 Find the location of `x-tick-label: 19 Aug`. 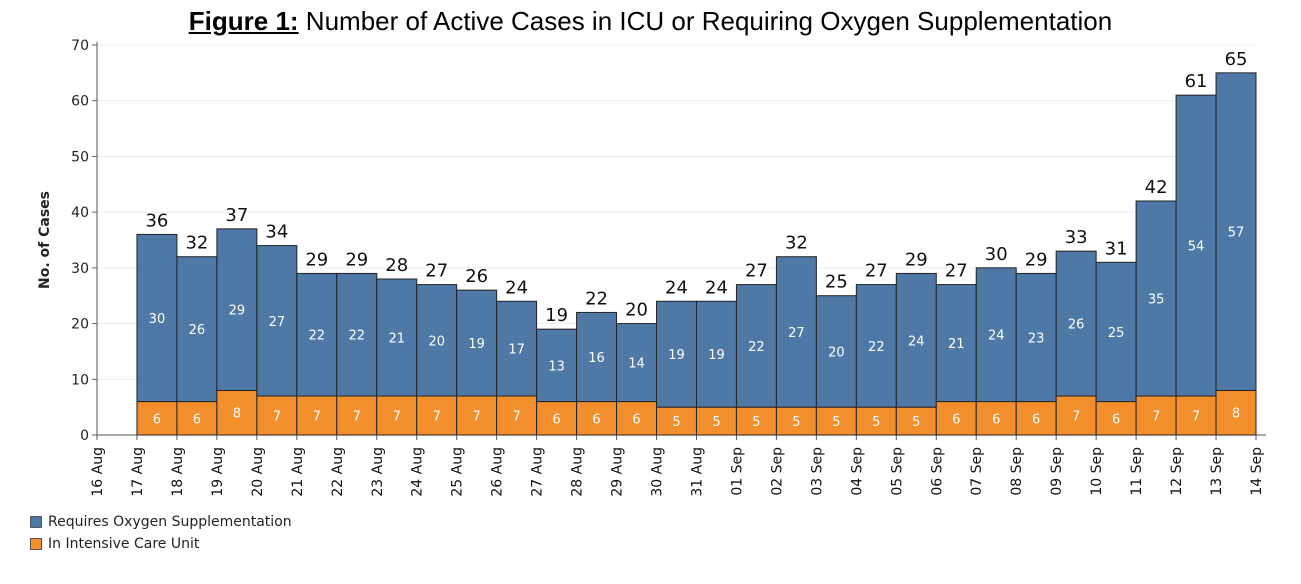

x-tick-label: 19 Aug is located at coordinates (218, 472).